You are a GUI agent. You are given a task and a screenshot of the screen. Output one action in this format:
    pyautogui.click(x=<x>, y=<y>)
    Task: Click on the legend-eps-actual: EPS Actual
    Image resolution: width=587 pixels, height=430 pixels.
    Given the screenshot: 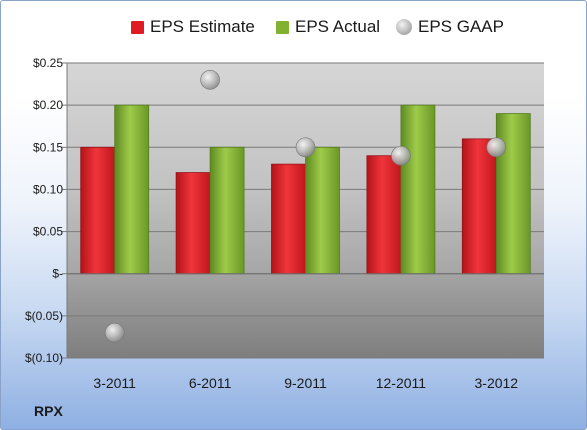 What is the action you would take?
    pyautogui.click(x=328, y=27)
    